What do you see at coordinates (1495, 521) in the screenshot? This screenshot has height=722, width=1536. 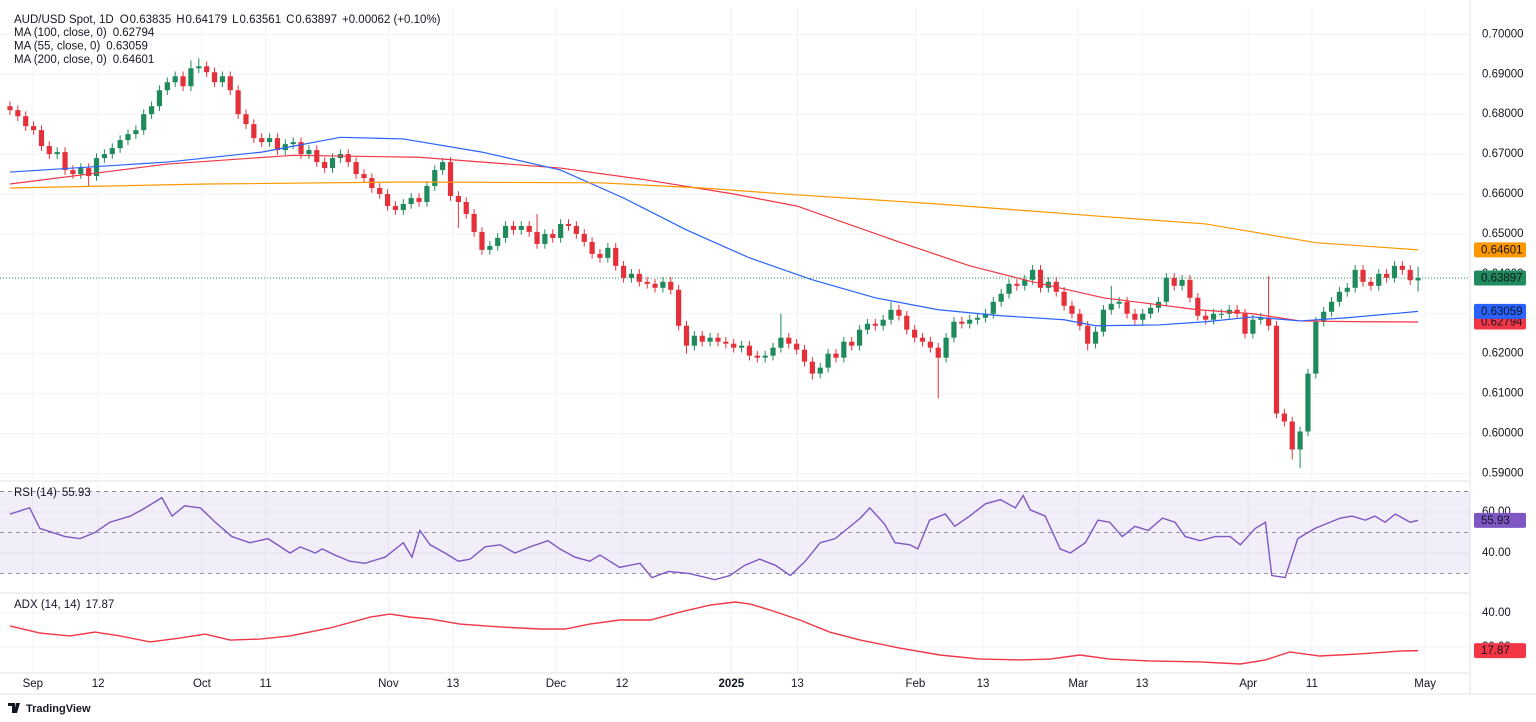 I see `price-badge-label: 55.93` at bounding box center [1495, 521].